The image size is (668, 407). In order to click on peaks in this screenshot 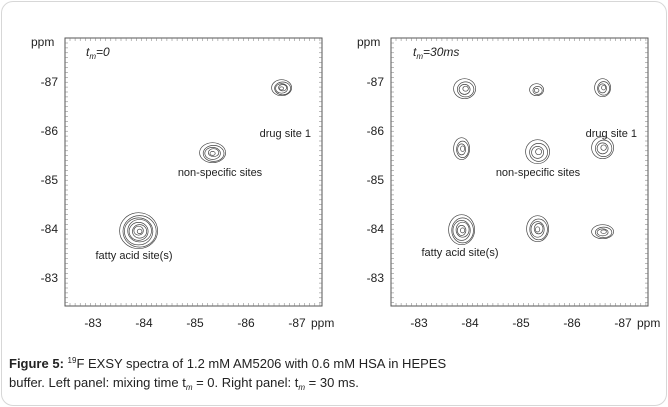, I will do `click(531, 162)`.